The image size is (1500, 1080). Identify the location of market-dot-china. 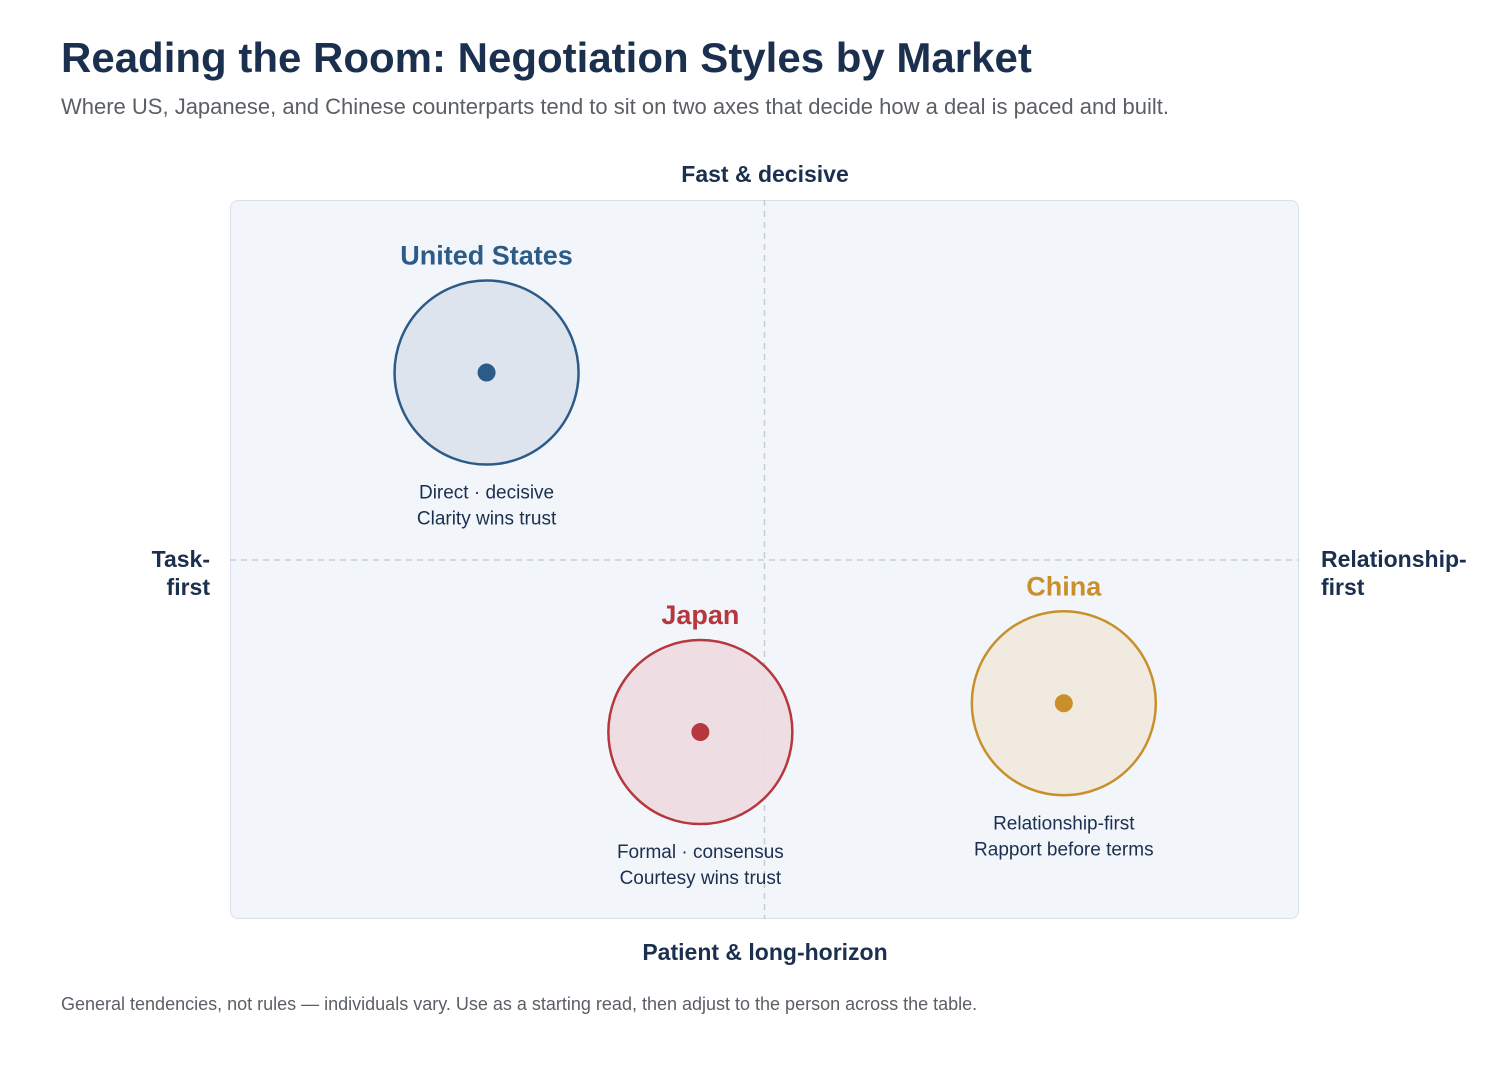
(1063, 703).